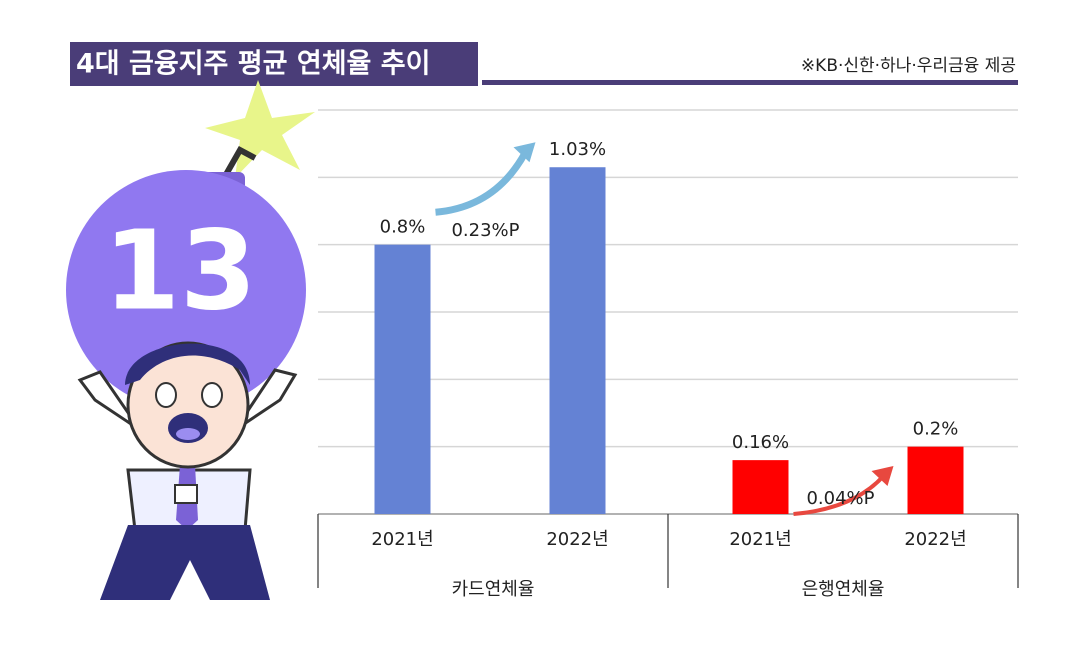 This screenshot has width=1080, height=663. I want to click on value-label: 1.03%, so click(577, 149).